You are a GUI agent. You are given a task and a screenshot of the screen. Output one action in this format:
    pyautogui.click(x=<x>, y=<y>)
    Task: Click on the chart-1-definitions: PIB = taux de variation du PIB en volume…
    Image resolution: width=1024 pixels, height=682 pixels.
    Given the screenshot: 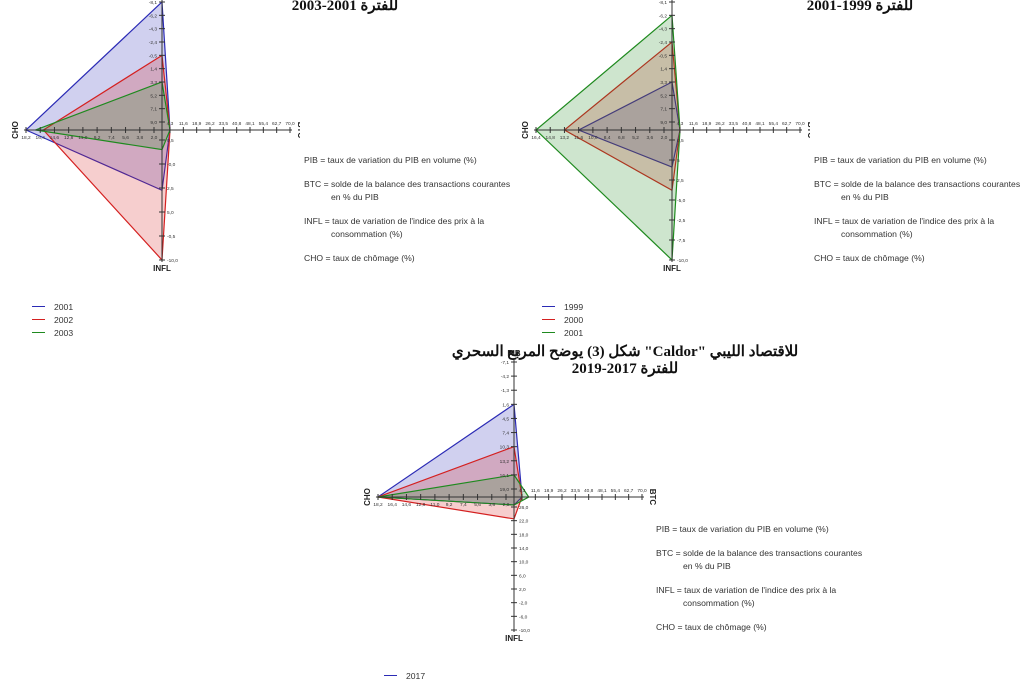 What is the action you would take?
    pyautogui.click(x=407, y=215)
    